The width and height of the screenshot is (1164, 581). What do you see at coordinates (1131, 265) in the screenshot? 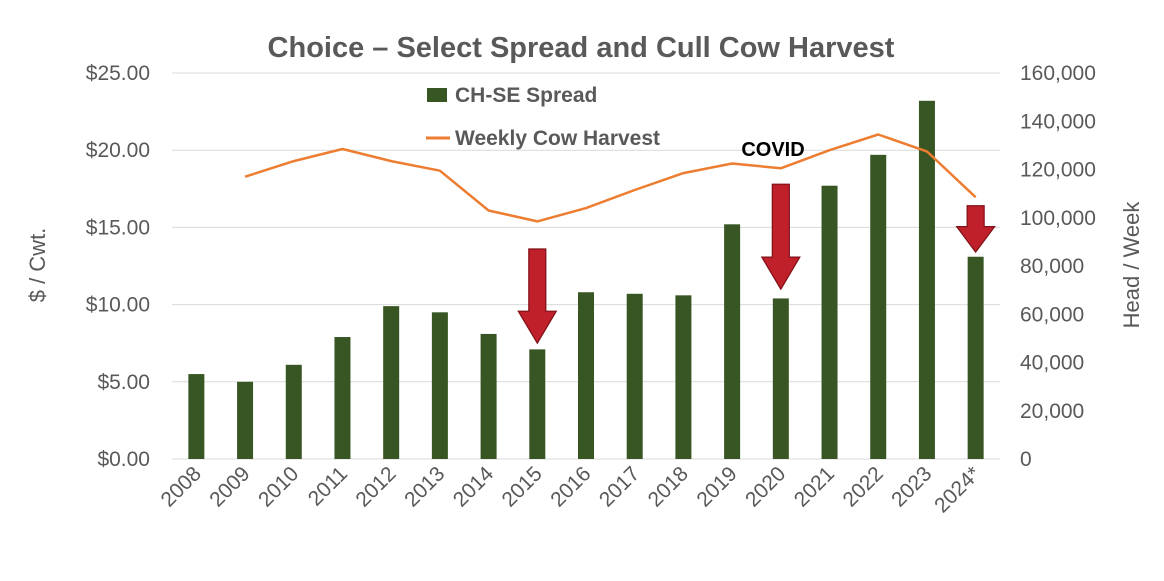
I see `right-axis-label: Head / Week` at bounding box center [1131, 265].